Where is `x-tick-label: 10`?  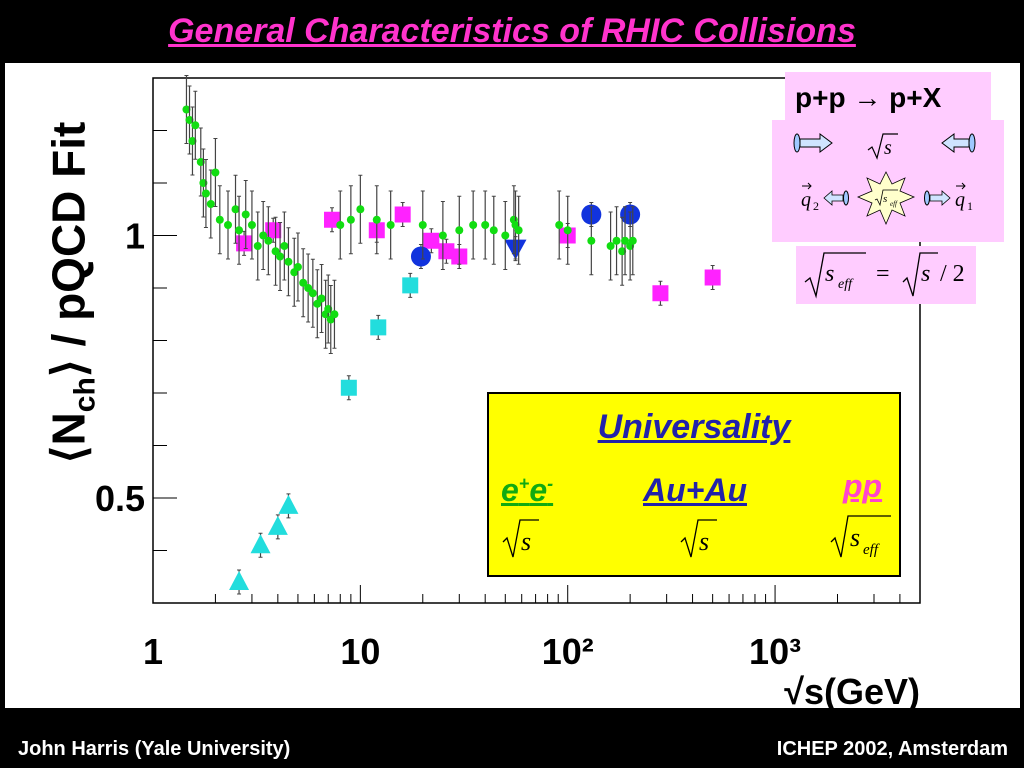 x-tick-label: 10 is located at coordinates (360, 651).